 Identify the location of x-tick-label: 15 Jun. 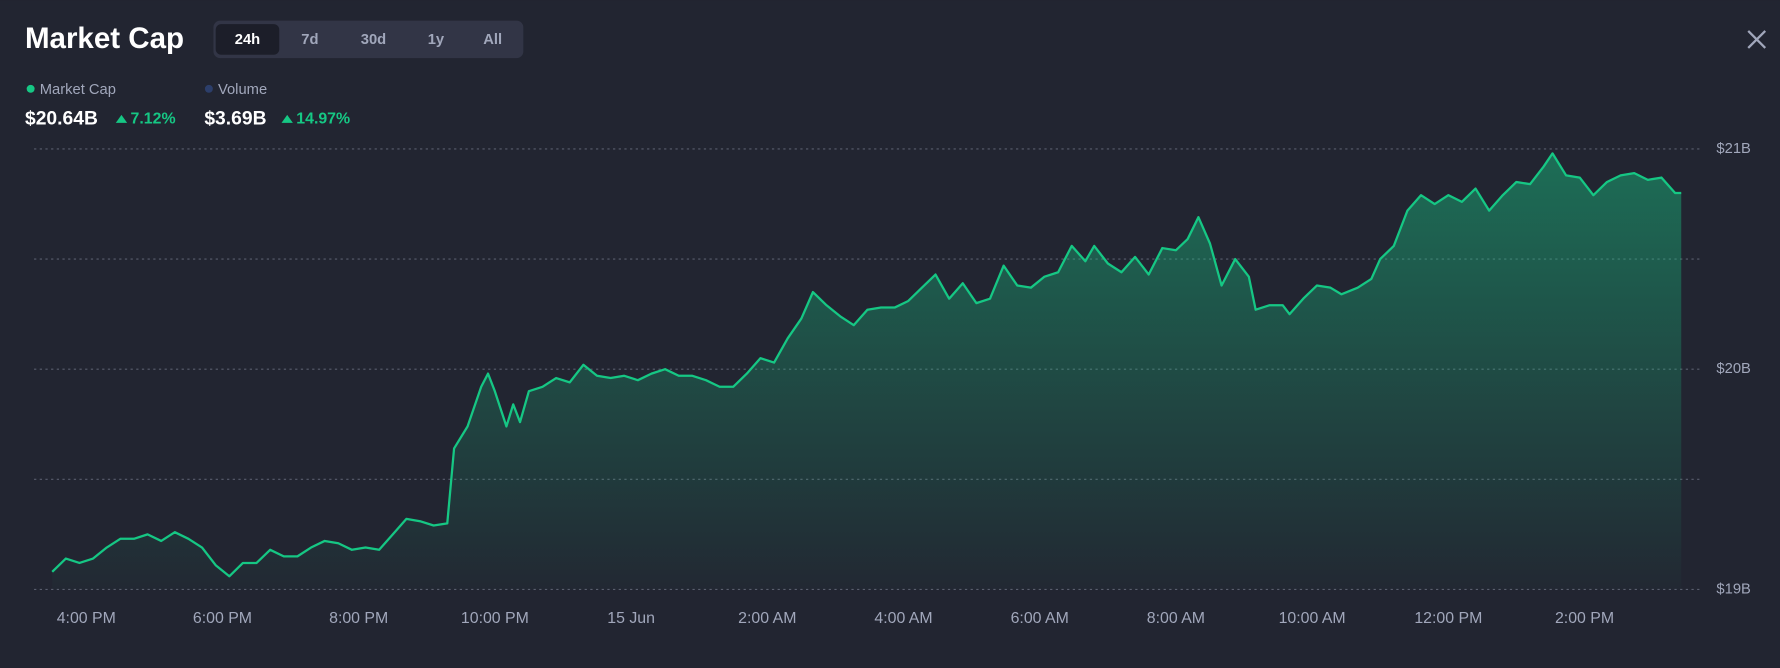
(631, 618).